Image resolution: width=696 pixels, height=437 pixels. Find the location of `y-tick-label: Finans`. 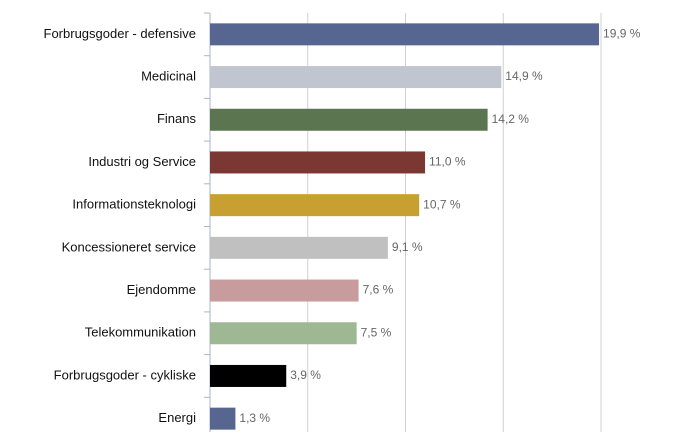

y-tick-label: Finans is located at coordinates (177, 118).